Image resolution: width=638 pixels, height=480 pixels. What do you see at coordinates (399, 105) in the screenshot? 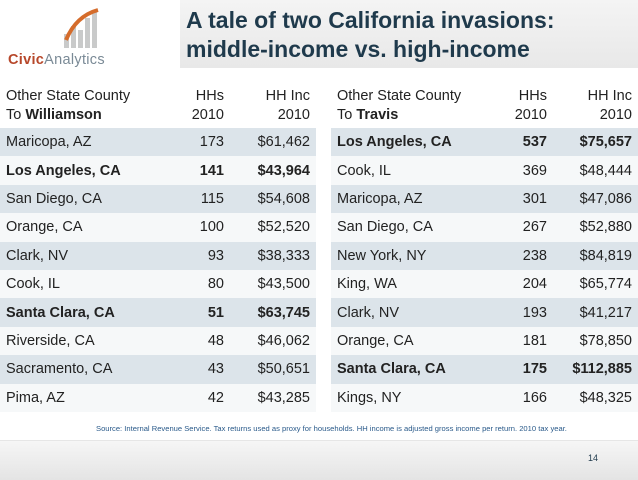
I see `header-county: Other State County To Travis` at bounding box center [399, 105].